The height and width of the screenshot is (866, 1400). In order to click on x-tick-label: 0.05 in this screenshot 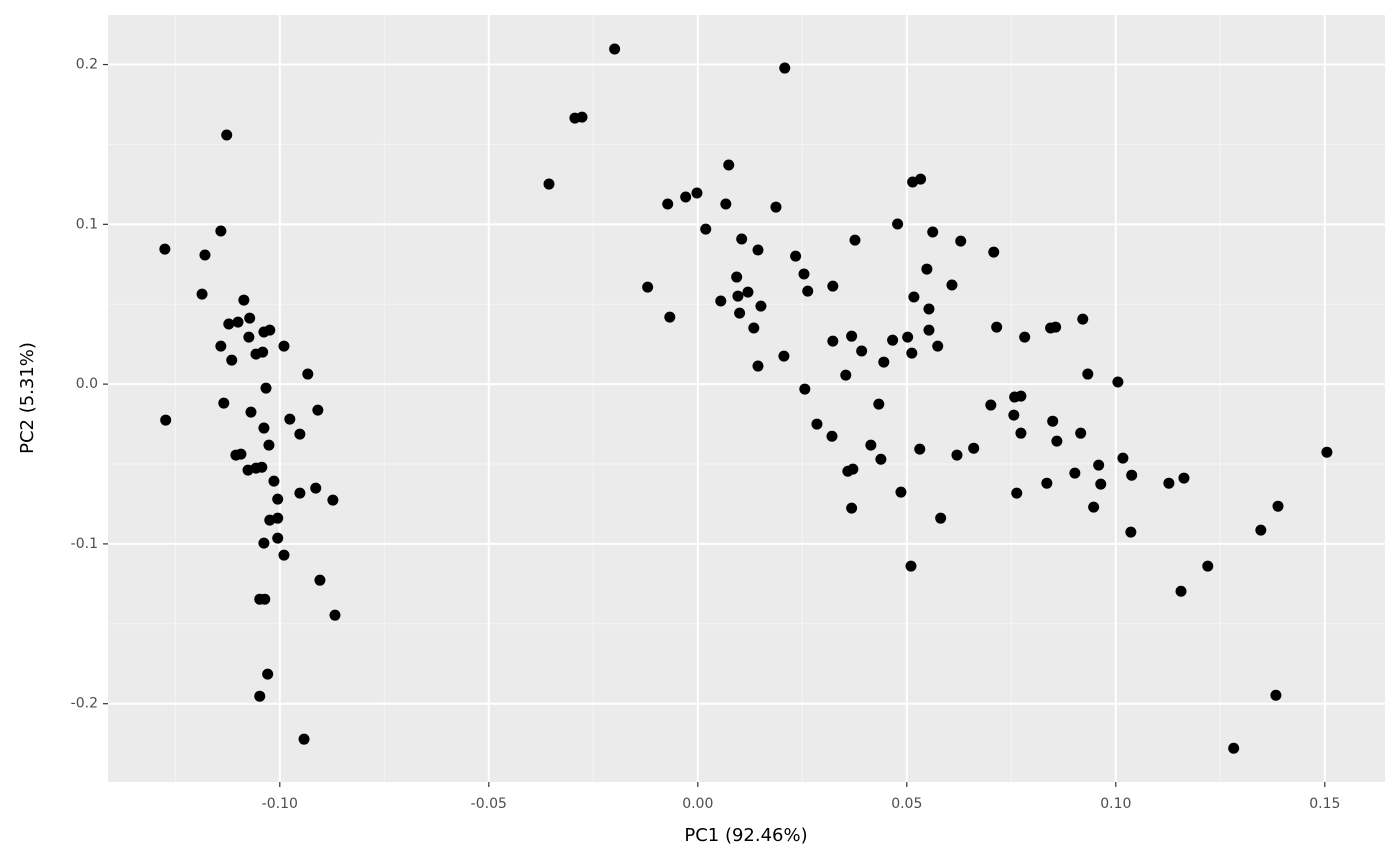, I will do `click(906, 804)`.